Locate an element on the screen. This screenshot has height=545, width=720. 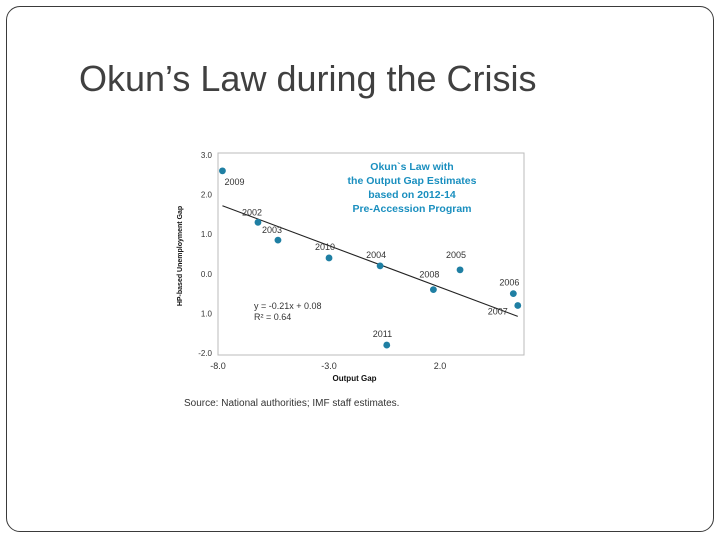
x-axis-label: Output Gap is located at coordinates (355, 378).